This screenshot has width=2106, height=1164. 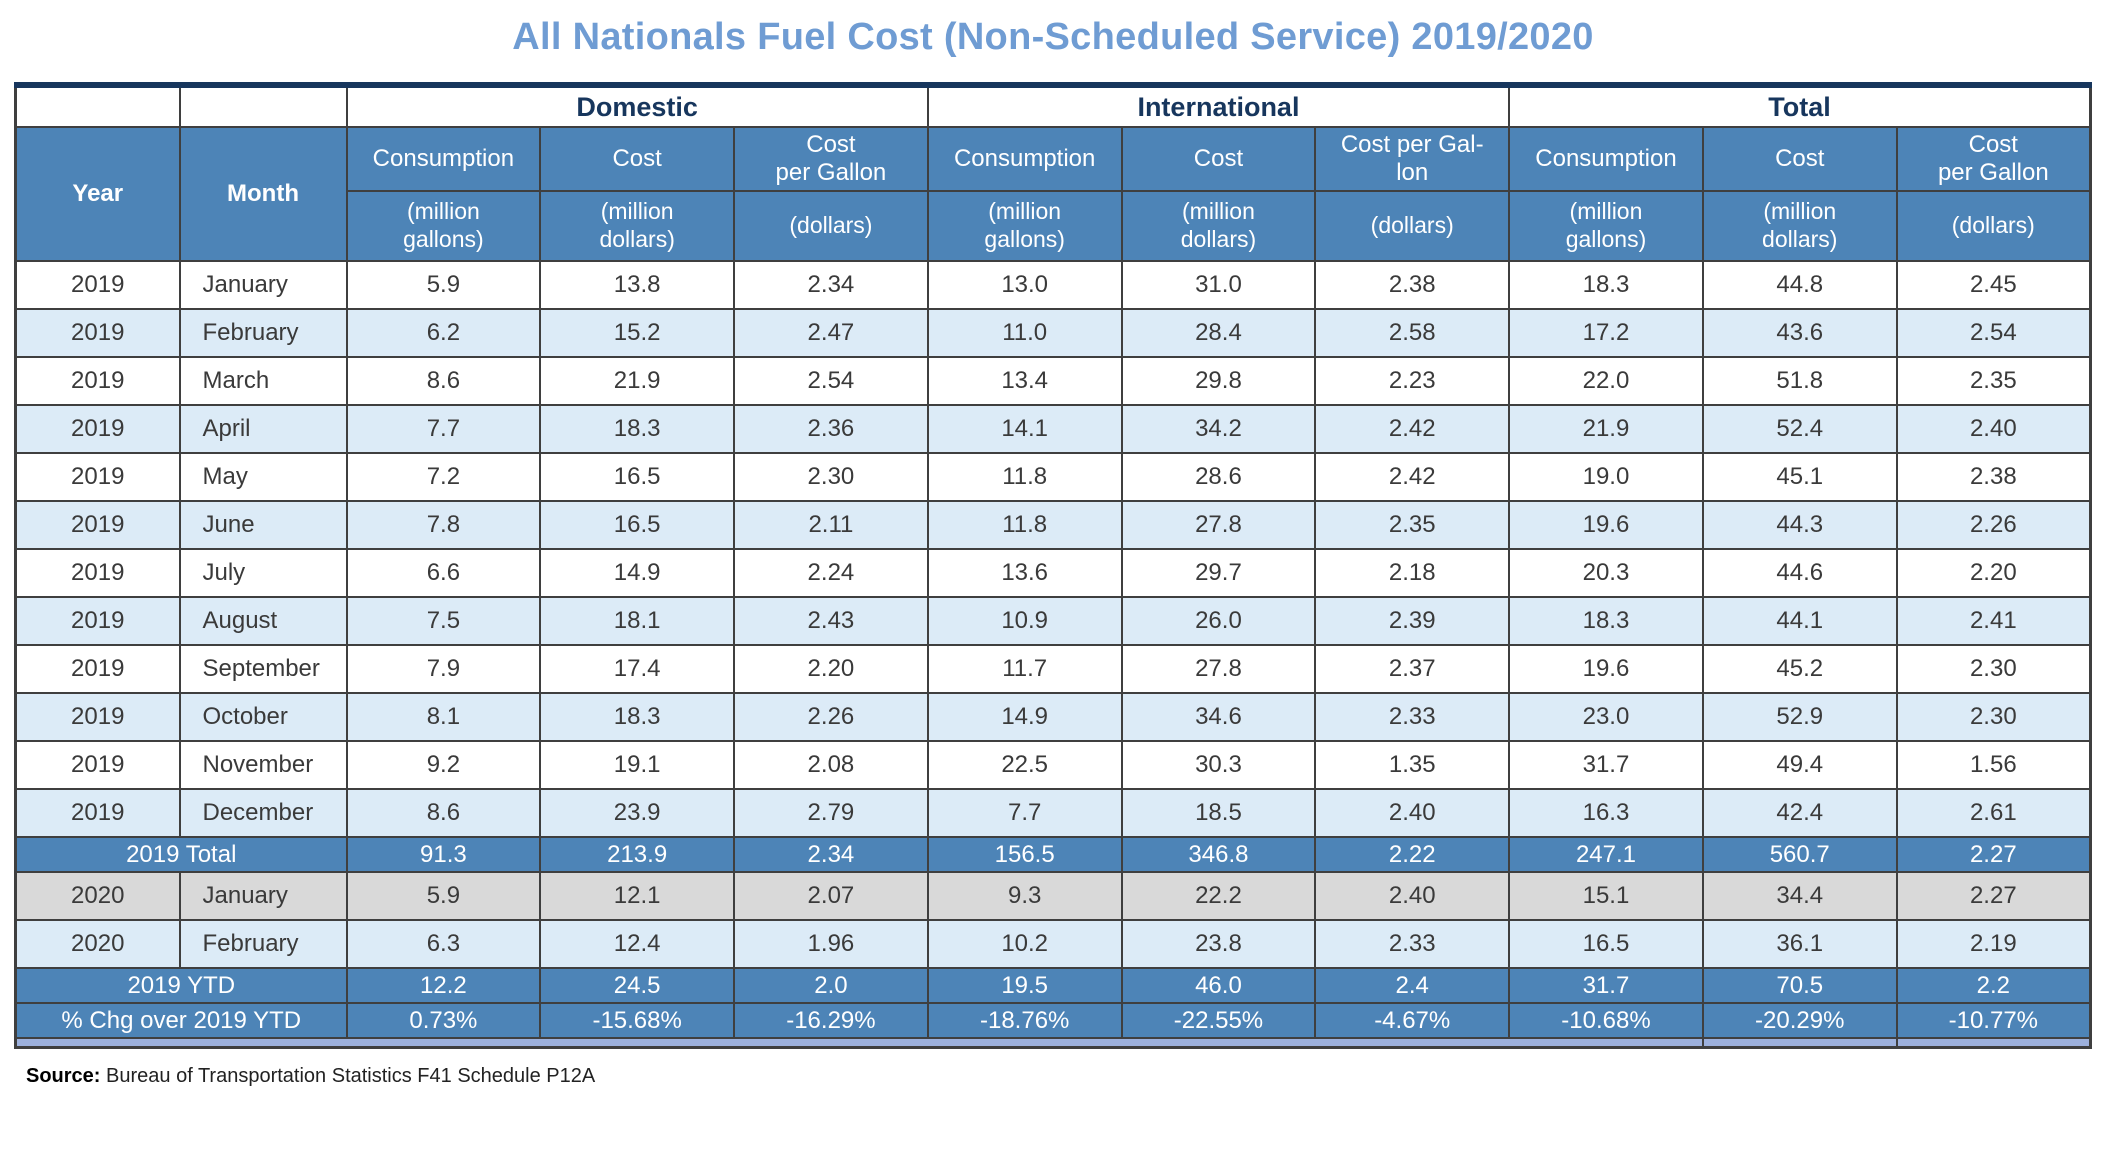 What do you see at coordinates (443, 1020) in the screenshot?
I see `value-cell: 0.73%` at bounding box center [443, 1020].